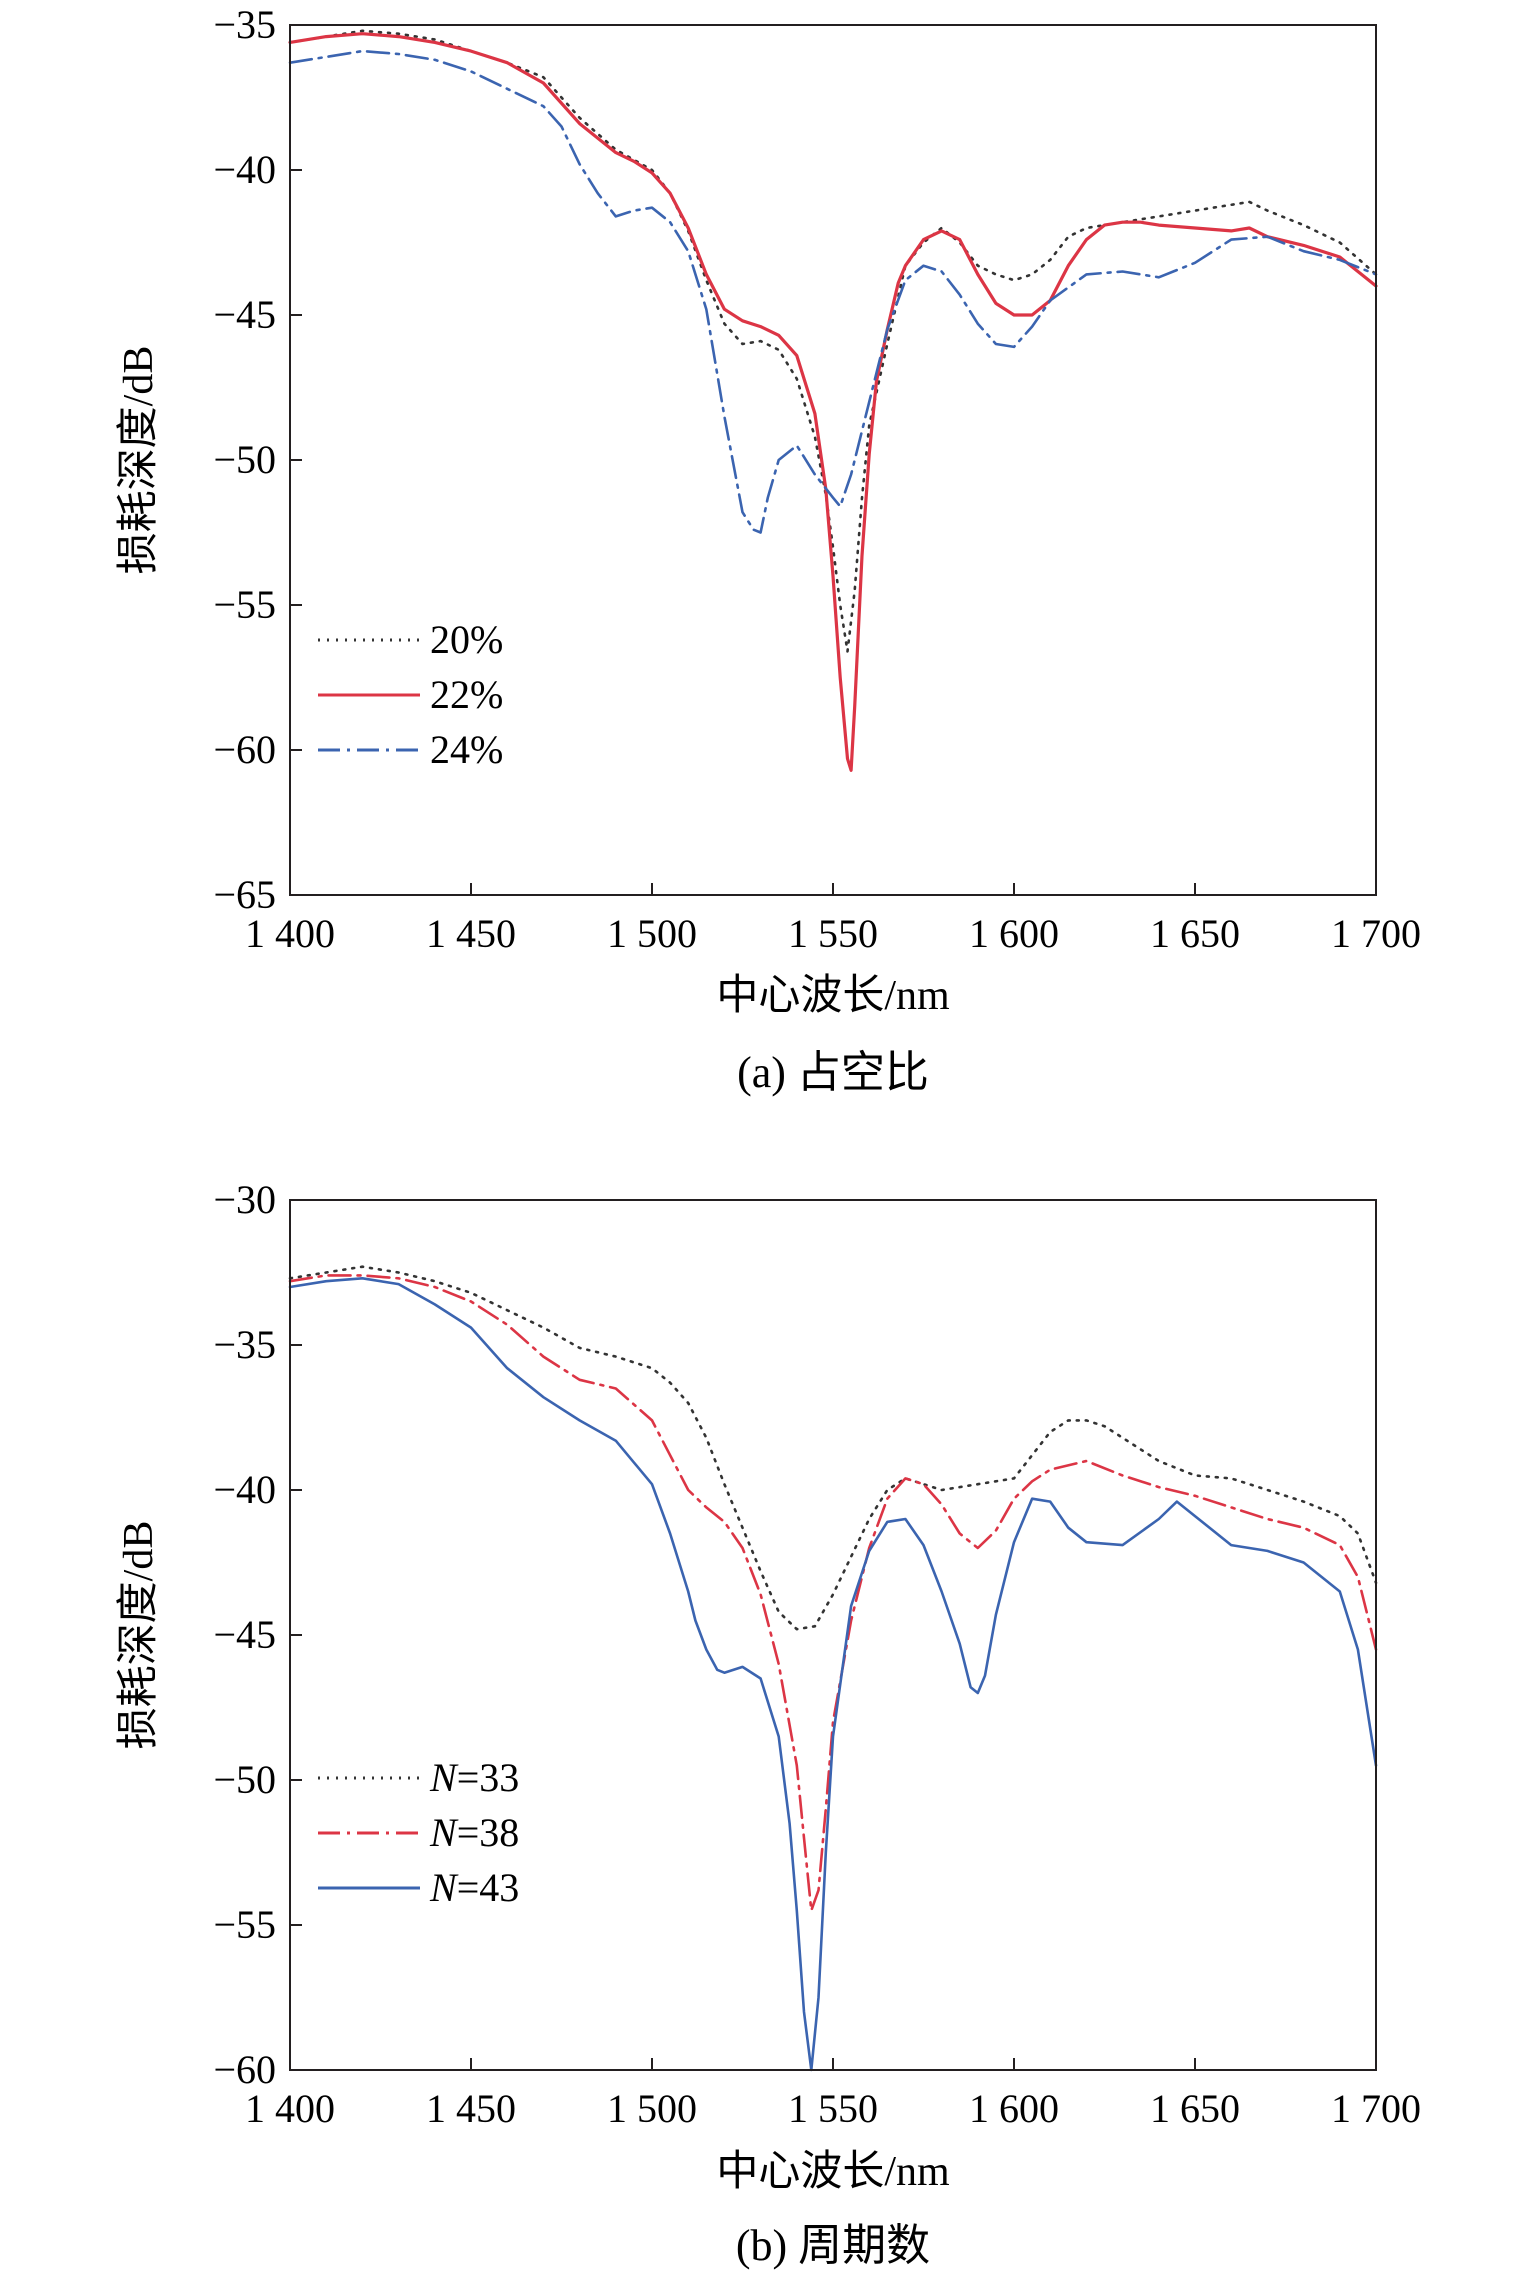 The width and height of the screenshot is (1535, 2278). Describe the element at coordinates (244, 459) in the screenshot. I see `panel-a-ytick-label: −50` at that location.